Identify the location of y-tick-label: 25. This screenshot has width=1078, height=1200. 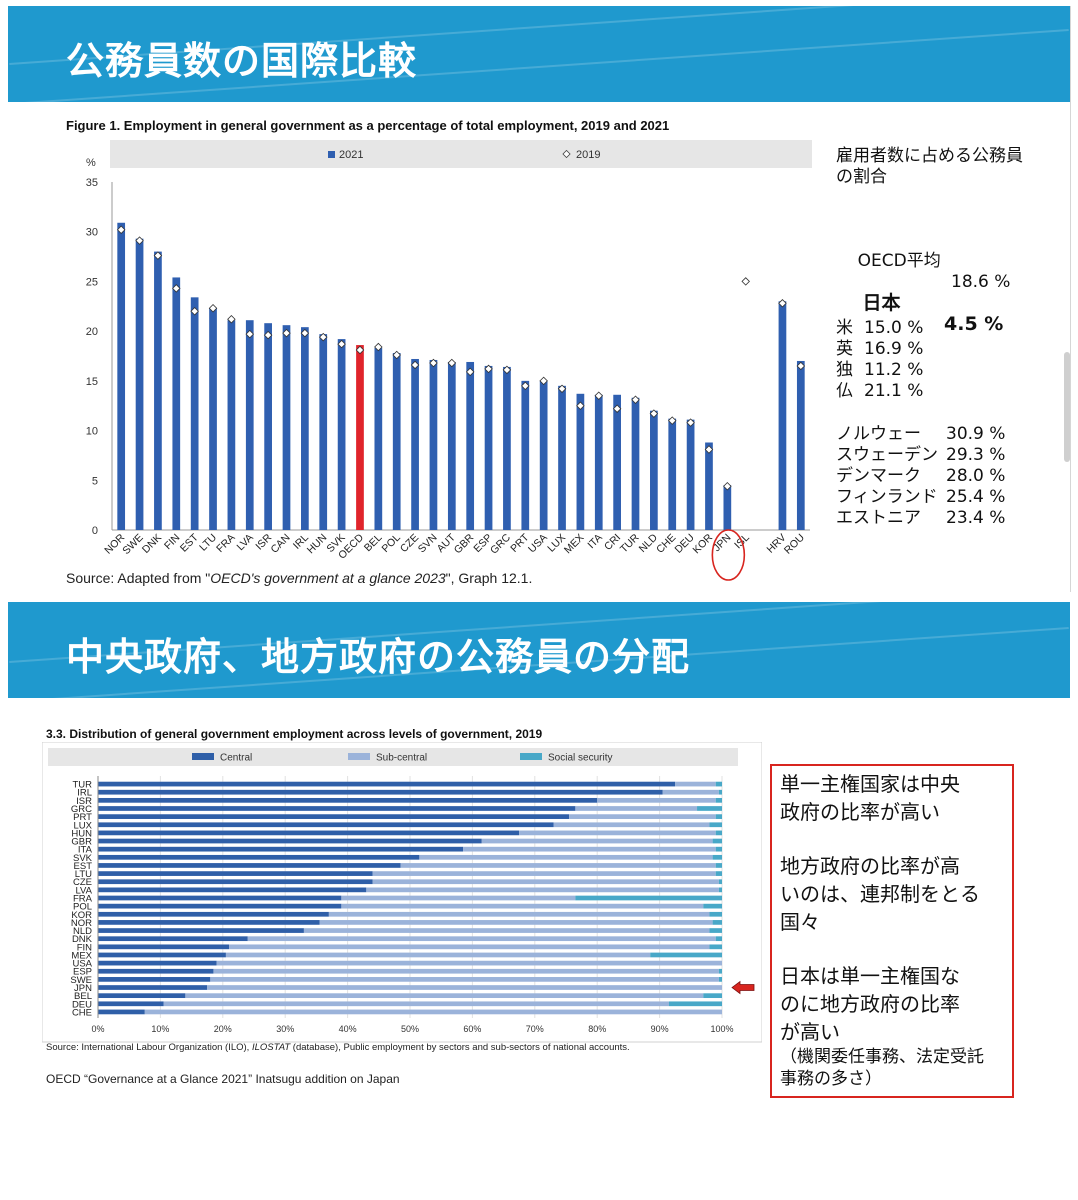
(92, 282).